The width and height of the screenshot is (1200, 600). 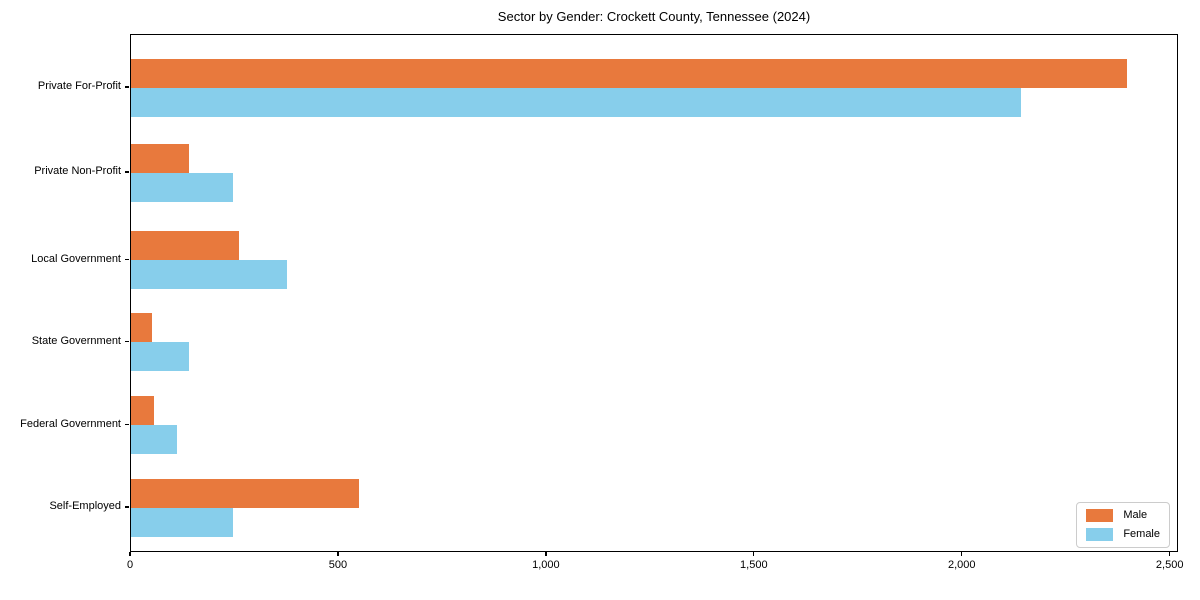 I want to click on legend: Male Female, so click(x=1123, y=525).